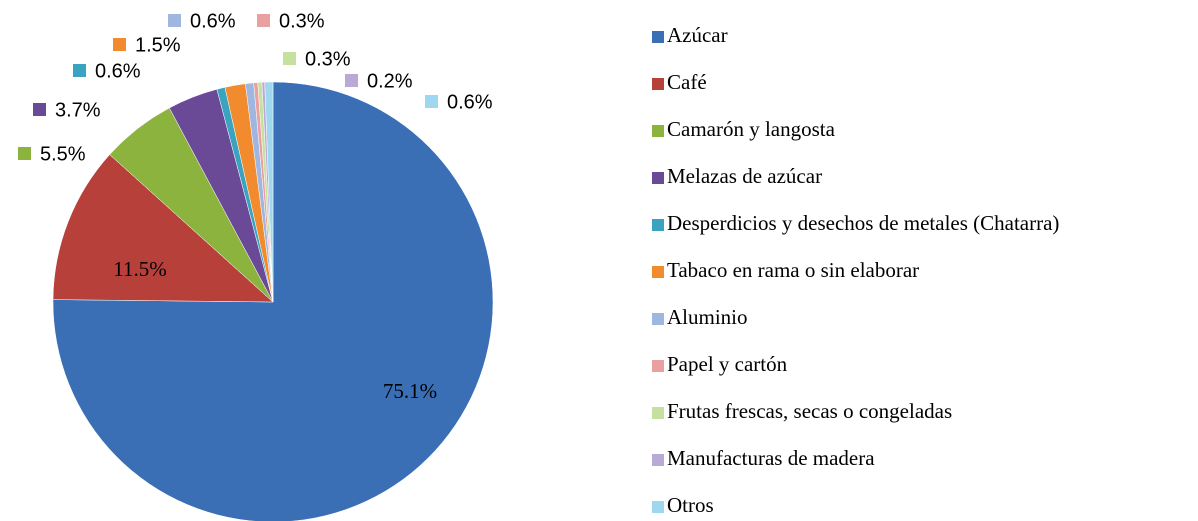 This screenshot has width=1198, height=521. I want to click on data-label: 75.1%, so click(410, 391).